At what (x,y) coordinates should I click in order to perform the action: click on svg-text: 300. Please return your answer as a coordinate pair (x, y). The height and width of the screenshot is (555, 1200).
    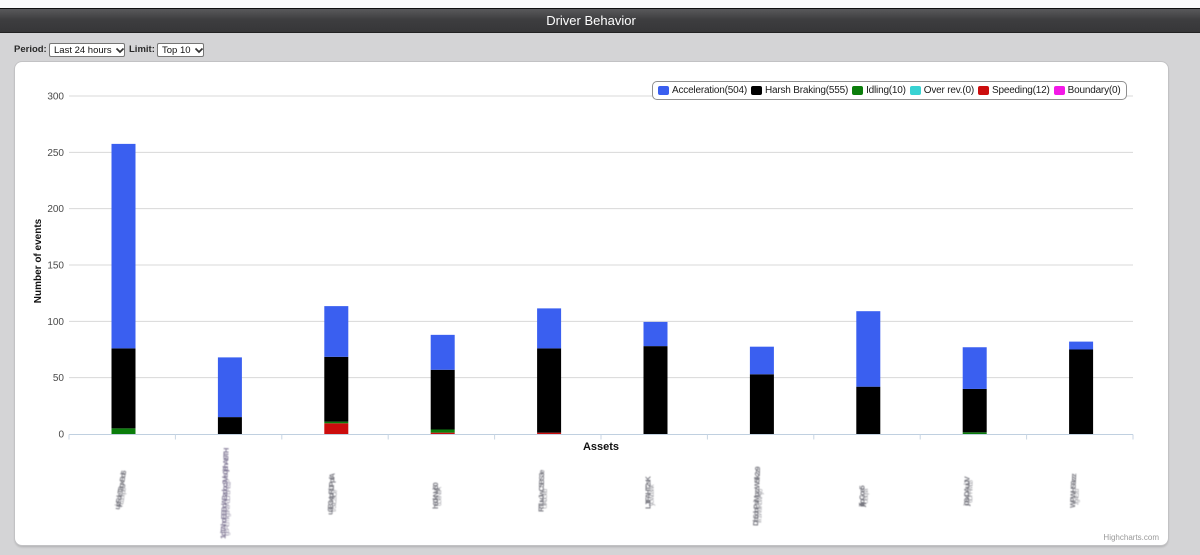
    Looking at the image, I should click on (55, 97).